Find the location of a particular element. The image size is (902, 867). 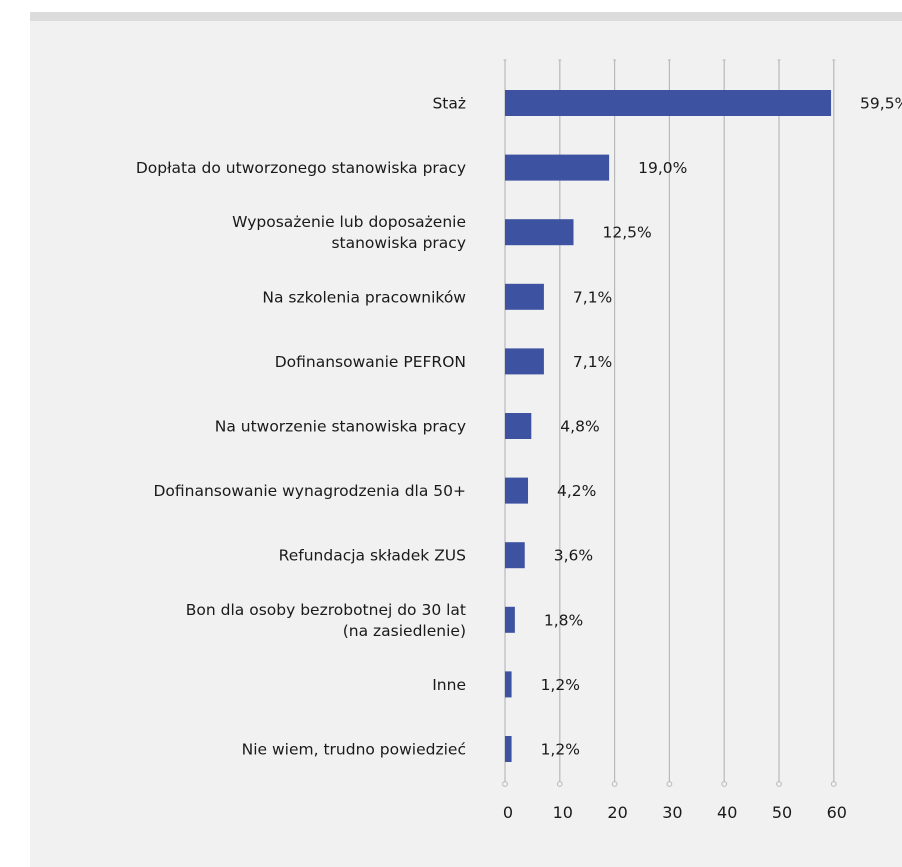

category-label-line: Staż is located at coordinates (449, 104).